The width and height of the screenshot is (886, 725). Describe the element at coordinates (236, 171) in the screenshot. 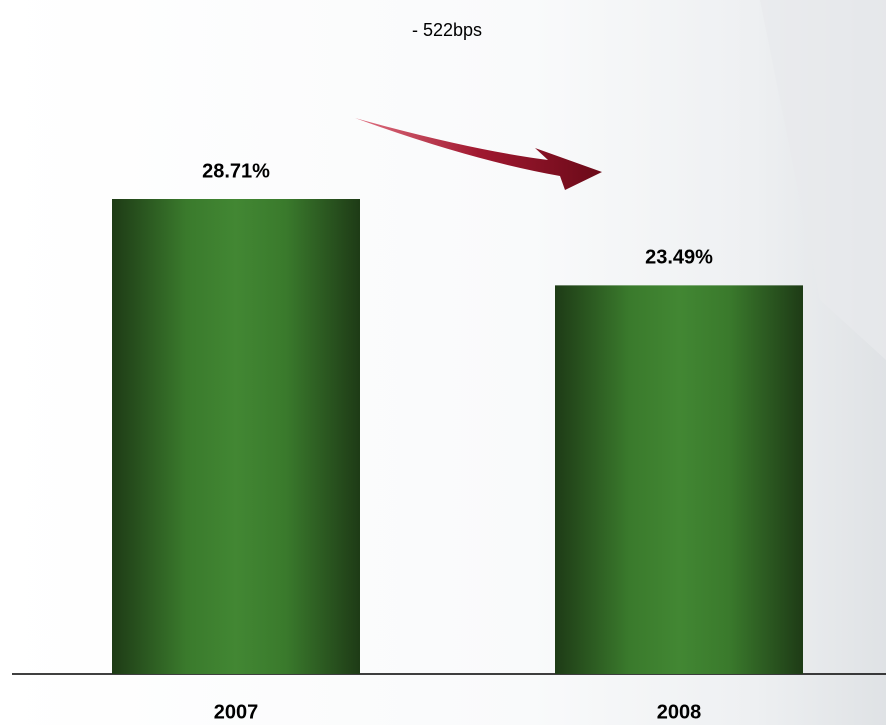

I see `value-label: 28.71%` at that location.